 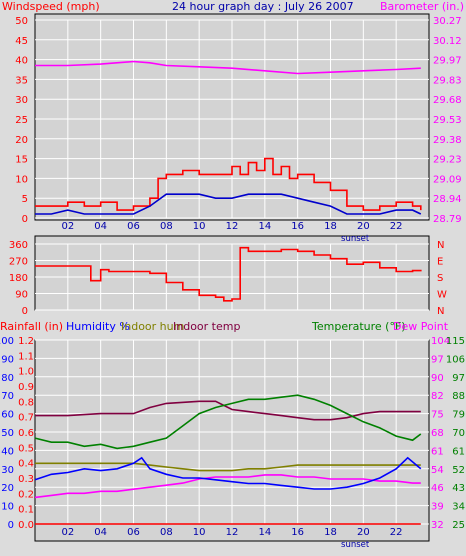 I want to click on compass-tick-label: N, so click(x=440, y=245).